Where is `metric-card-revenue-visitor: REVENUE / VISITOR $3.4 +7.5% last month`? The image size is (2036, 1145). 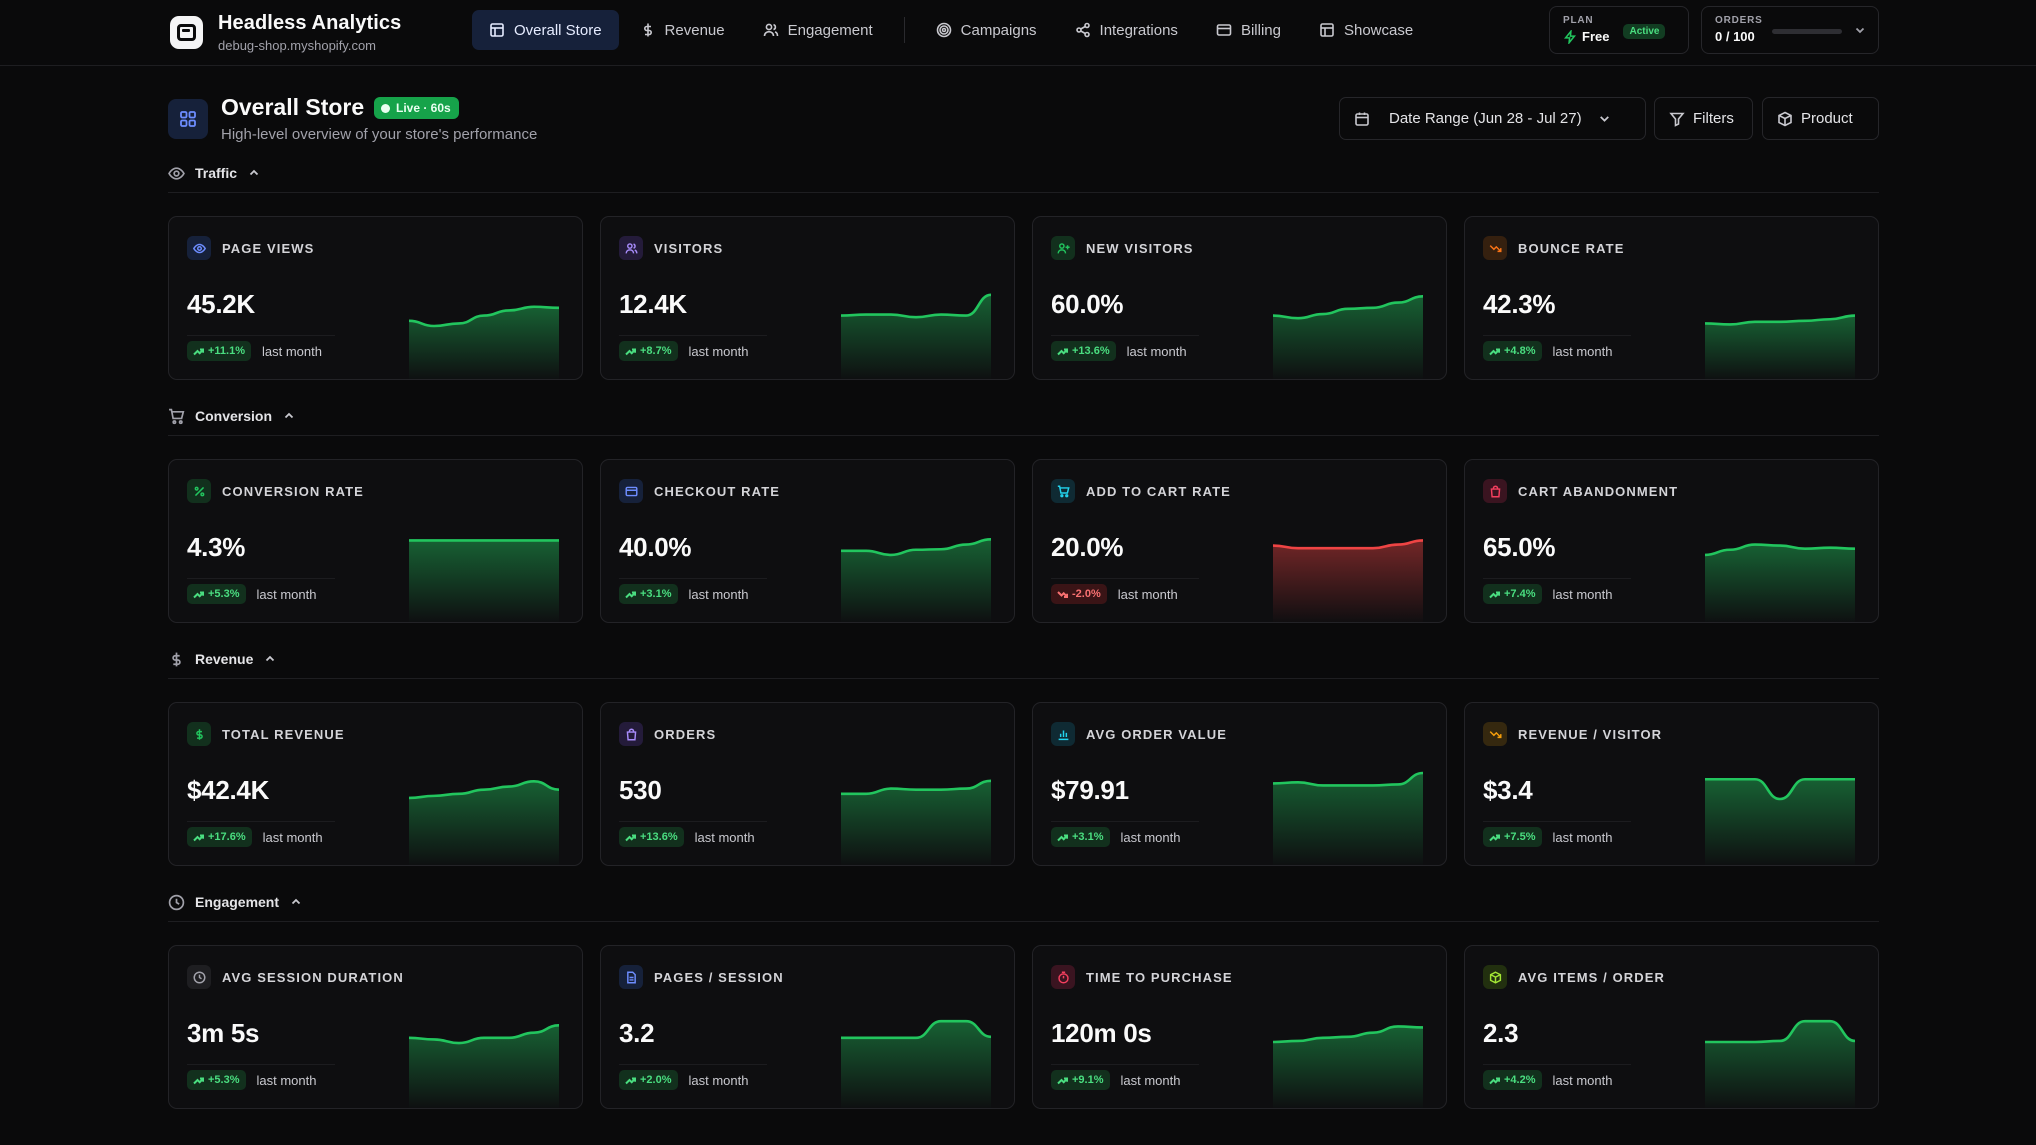 metric-card-revenue-visitor: REVENUE / VISITOR $3.4 +7.5% last month is located at coordinates (1671, 784).